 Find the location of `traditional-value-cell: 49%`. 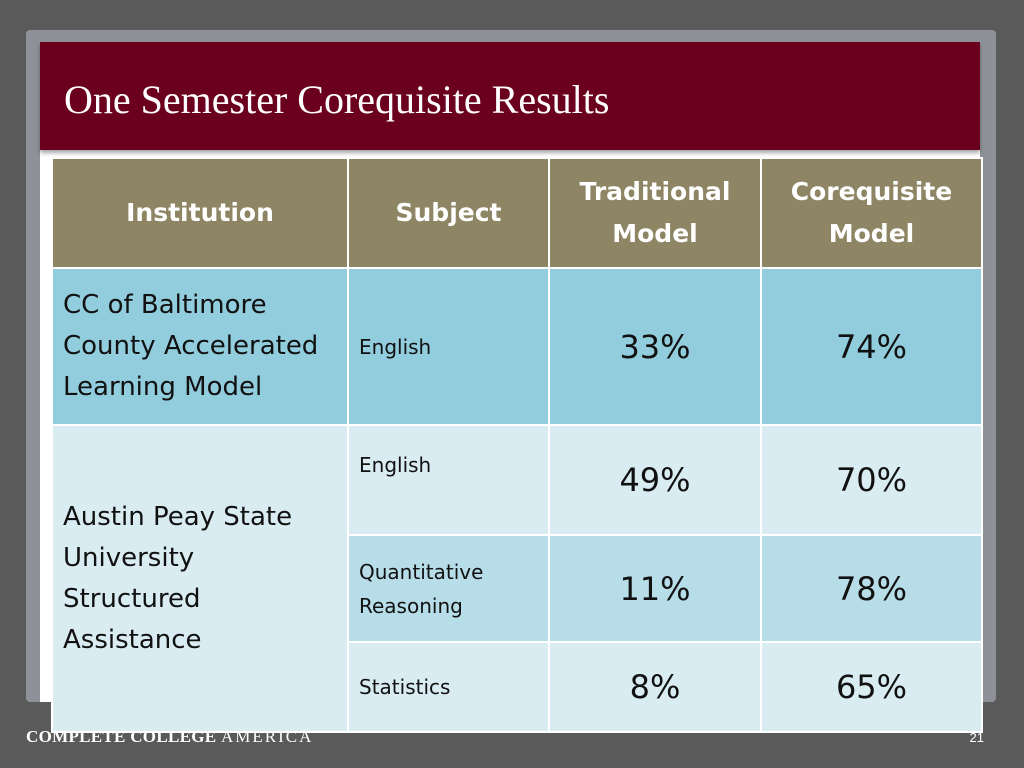

traditional-value-cell: 49% is located at coordinates (655, 480).